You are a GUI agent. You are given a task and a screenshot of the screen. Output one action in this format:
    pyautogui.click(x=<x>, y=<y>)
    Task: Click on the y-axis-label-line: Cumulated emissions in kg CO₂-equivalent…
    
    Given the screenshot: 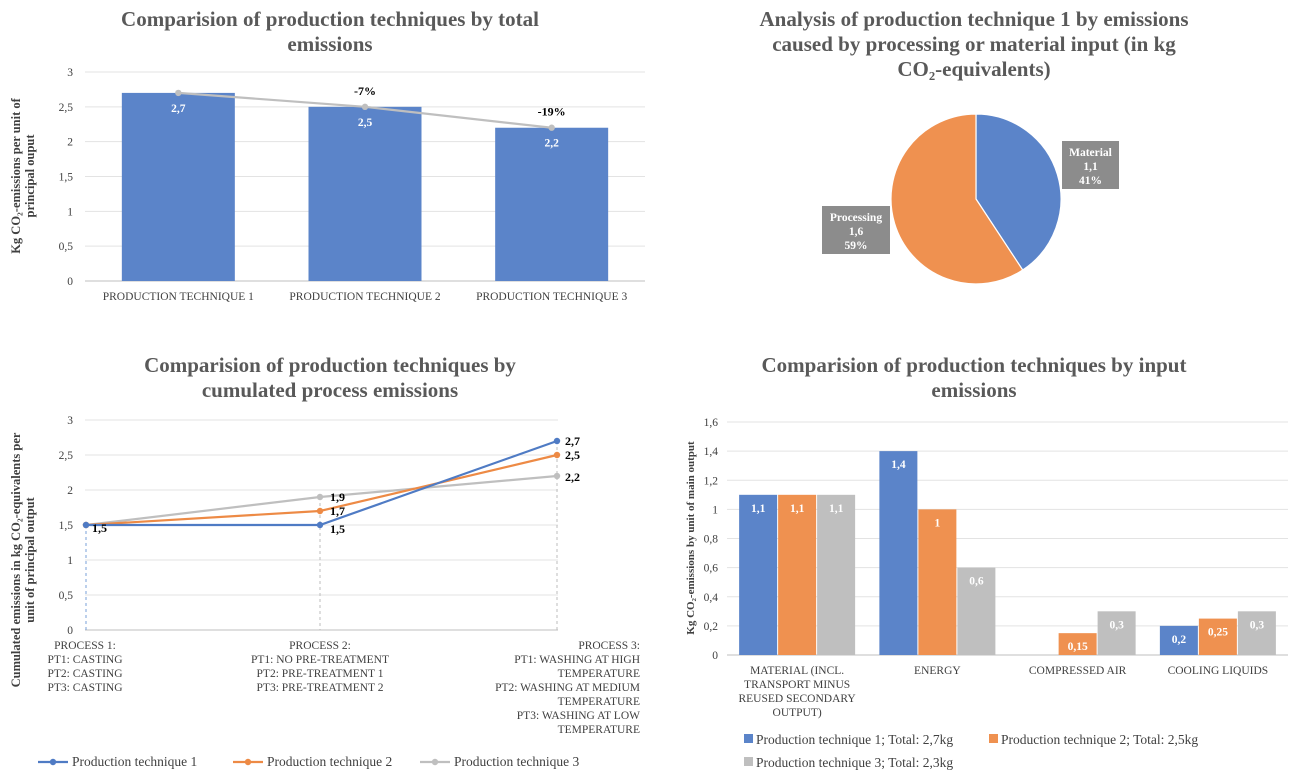 What is the action you would take?
    pyautogui.click(x=16, y=559)
    